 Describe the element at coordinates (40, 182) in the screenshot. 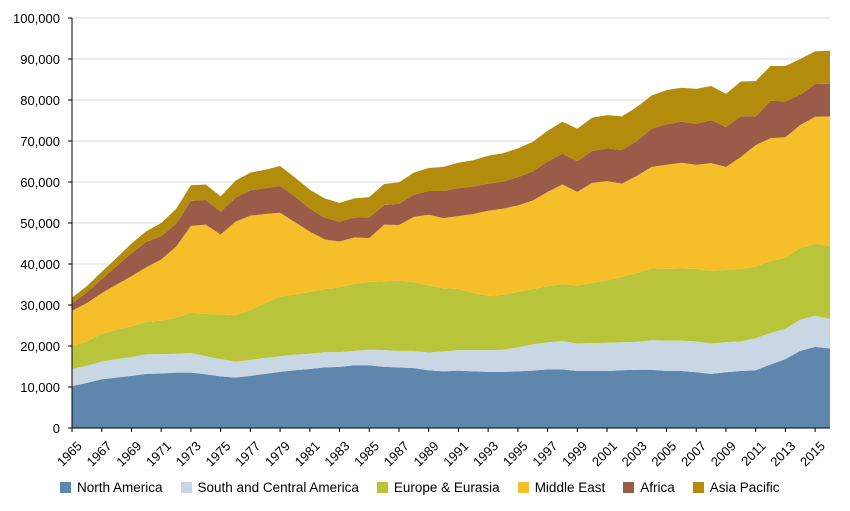

I see `y-tick-label: 60,000` at that location.